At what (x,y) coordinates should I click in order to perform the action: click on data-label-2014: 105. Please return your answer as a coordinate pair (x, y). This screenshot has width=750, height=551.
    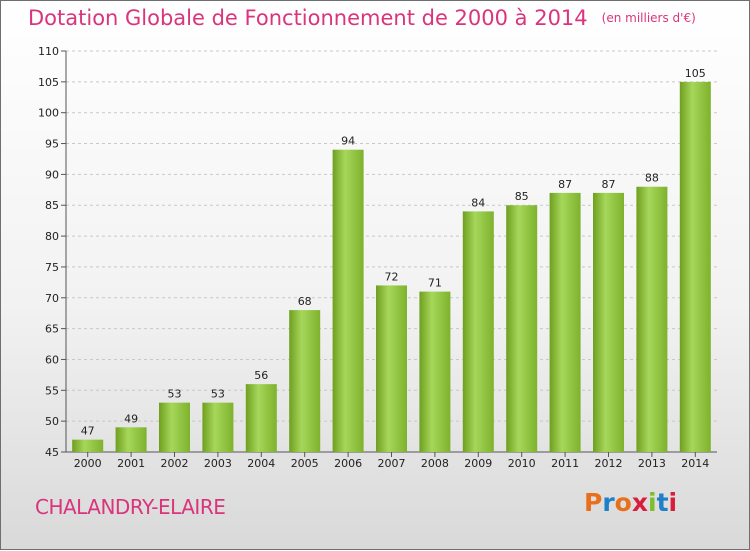
    Looking at the image, I should click on (695, 73).